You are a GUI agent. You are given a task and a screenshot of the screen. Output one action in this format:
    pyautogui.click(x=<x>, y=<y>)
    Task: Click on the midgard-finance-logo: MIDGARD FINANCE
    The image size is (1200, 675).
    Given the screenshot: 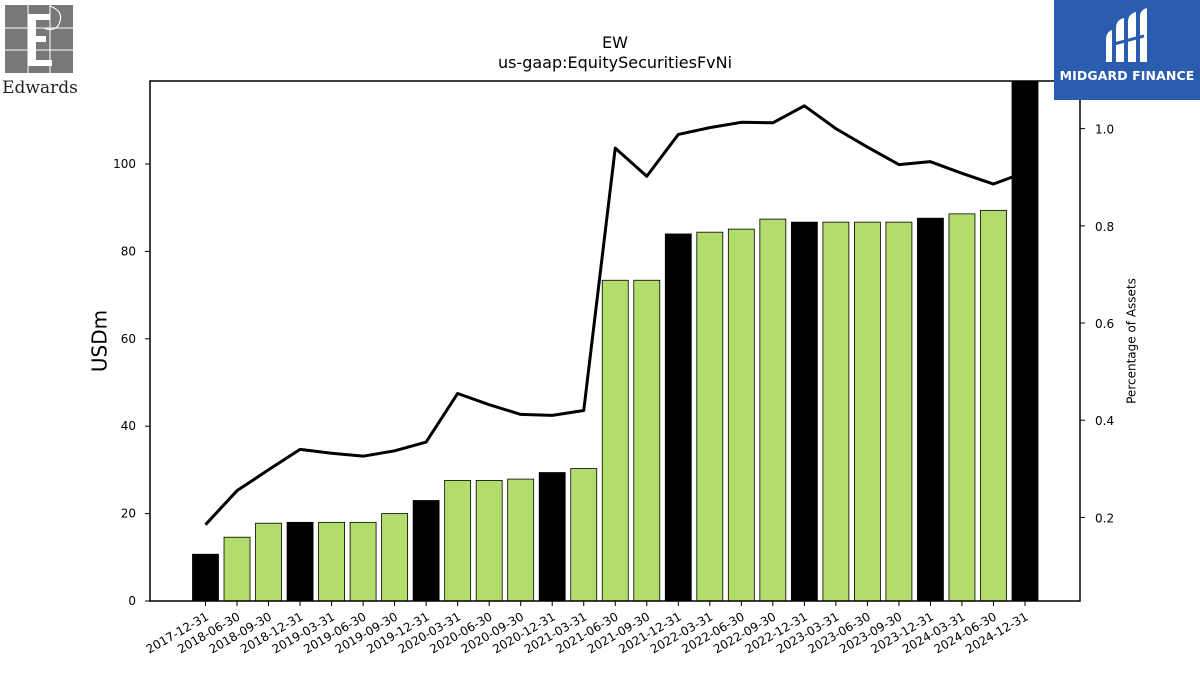 What is the action you would take?
    pyautogui.click(x=1127, y=50)
    